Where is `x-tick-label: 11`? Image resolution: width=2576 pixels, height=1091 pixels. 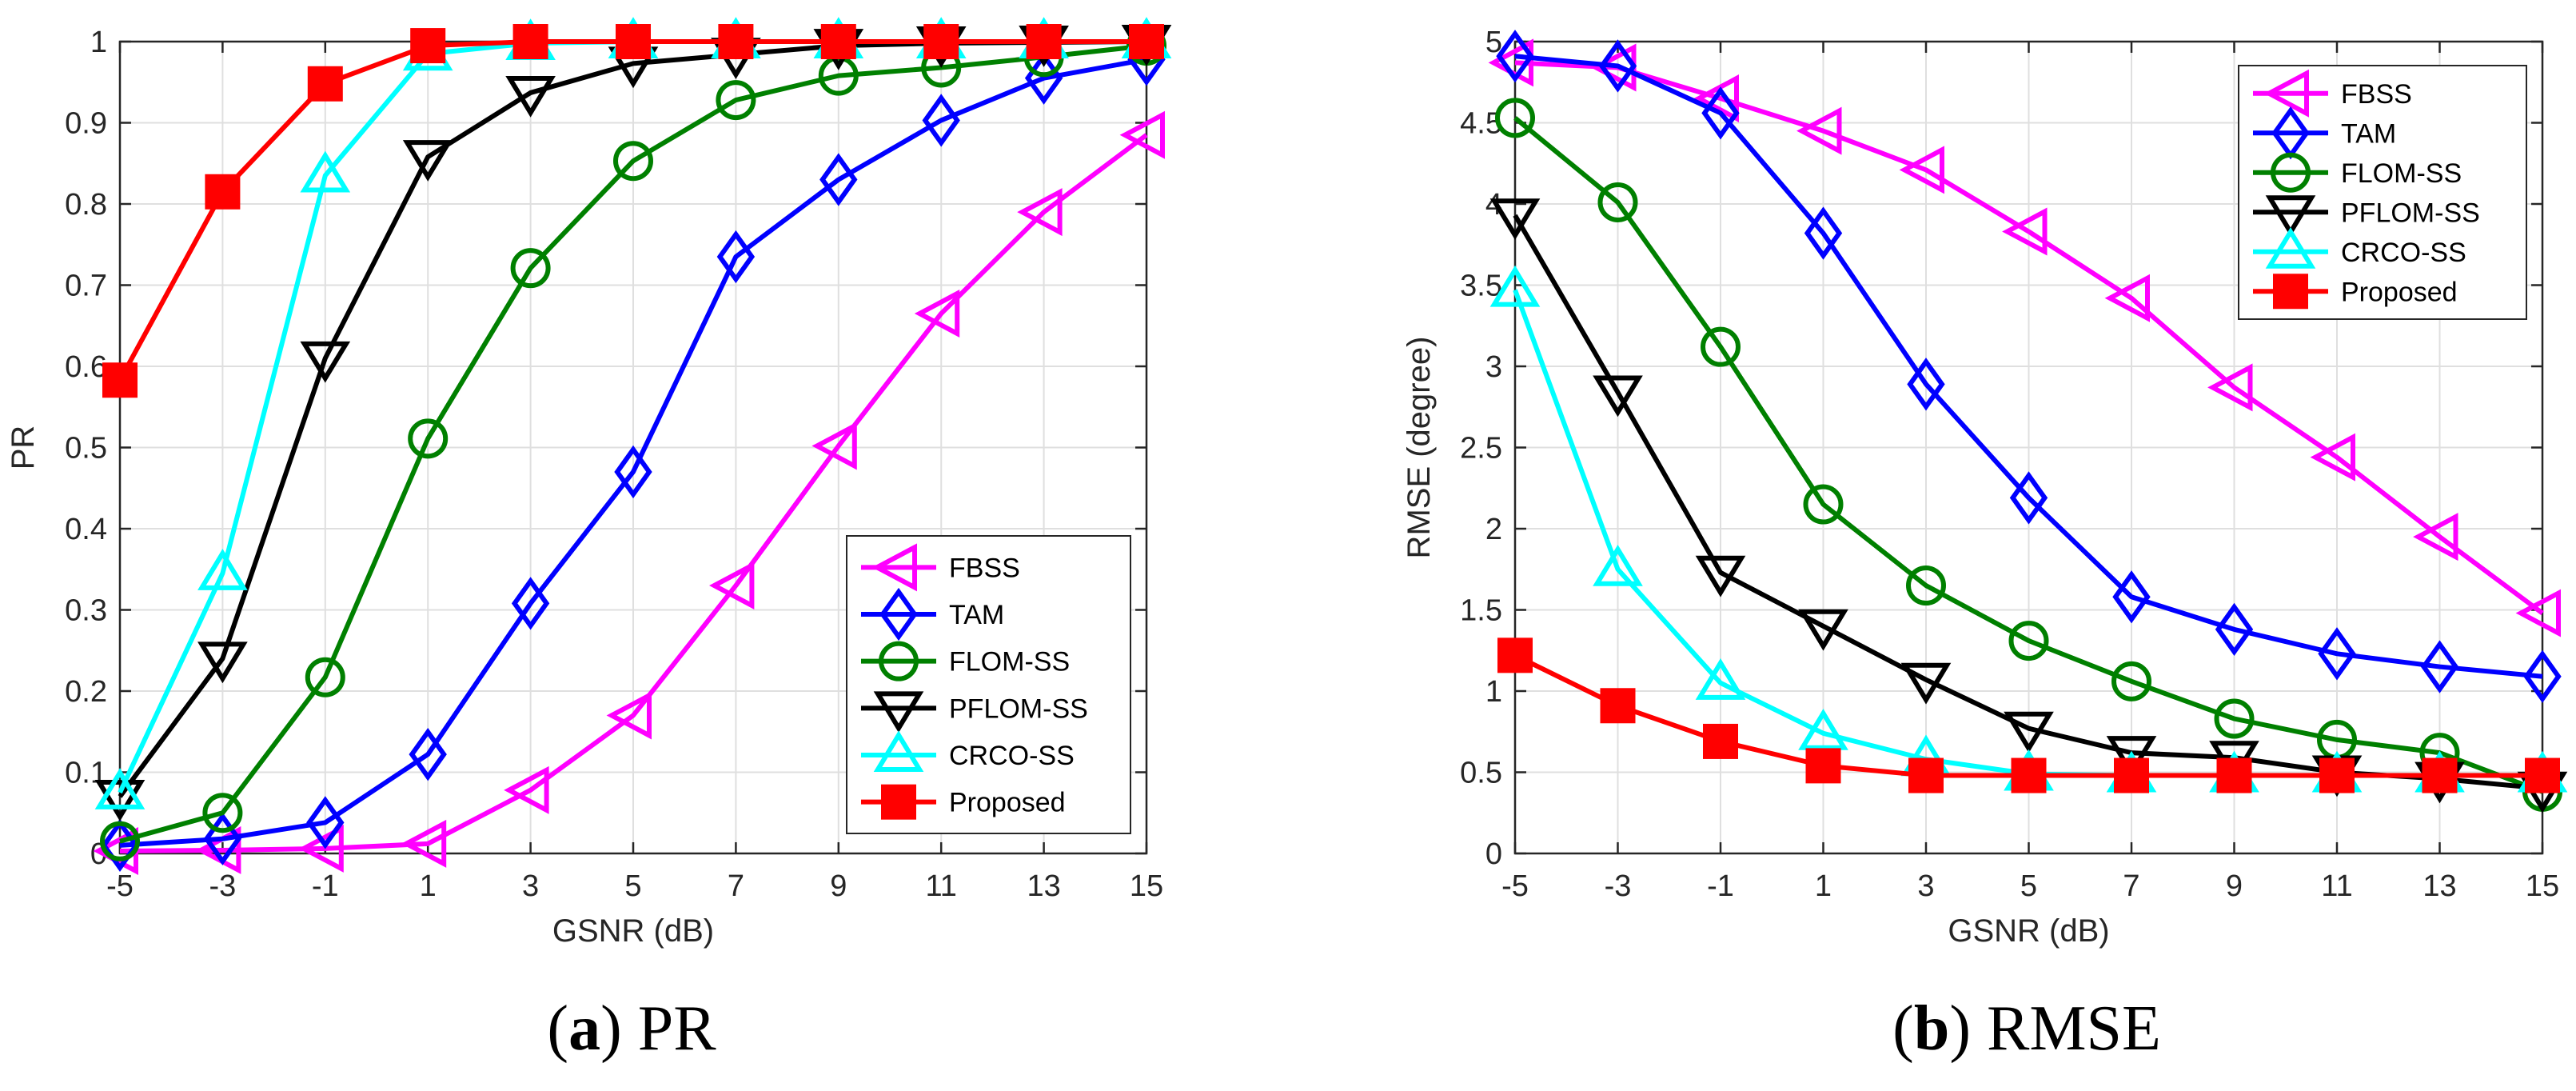 x-tick-label: 11 is located at coordinates (941, 886).